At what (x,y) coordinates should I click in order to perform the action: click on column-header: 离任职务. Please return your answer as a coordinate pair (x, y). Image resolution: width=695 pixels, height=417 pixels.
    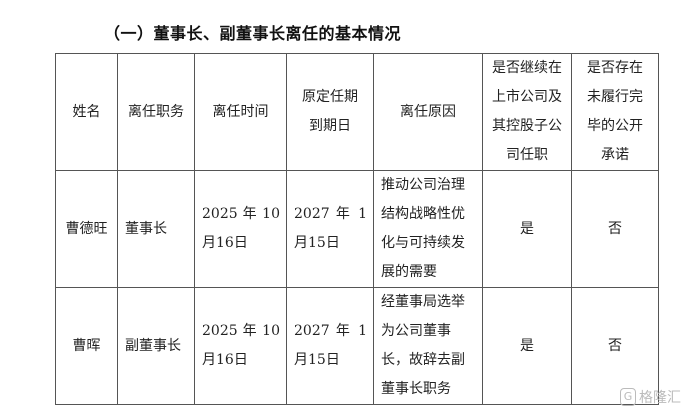
    Looking at the image, I should click on (156, 112).